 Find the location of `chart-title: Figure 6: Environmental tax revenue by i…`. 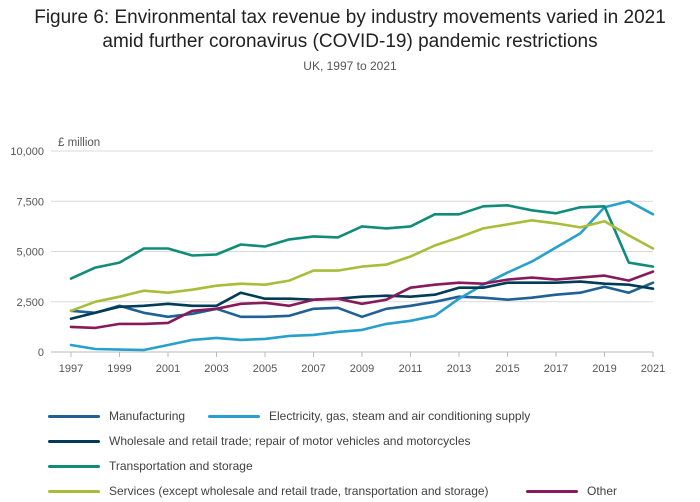

chart-title: Figure 6: Environmental tax revenue by i… is located at coordinates (350, 30).